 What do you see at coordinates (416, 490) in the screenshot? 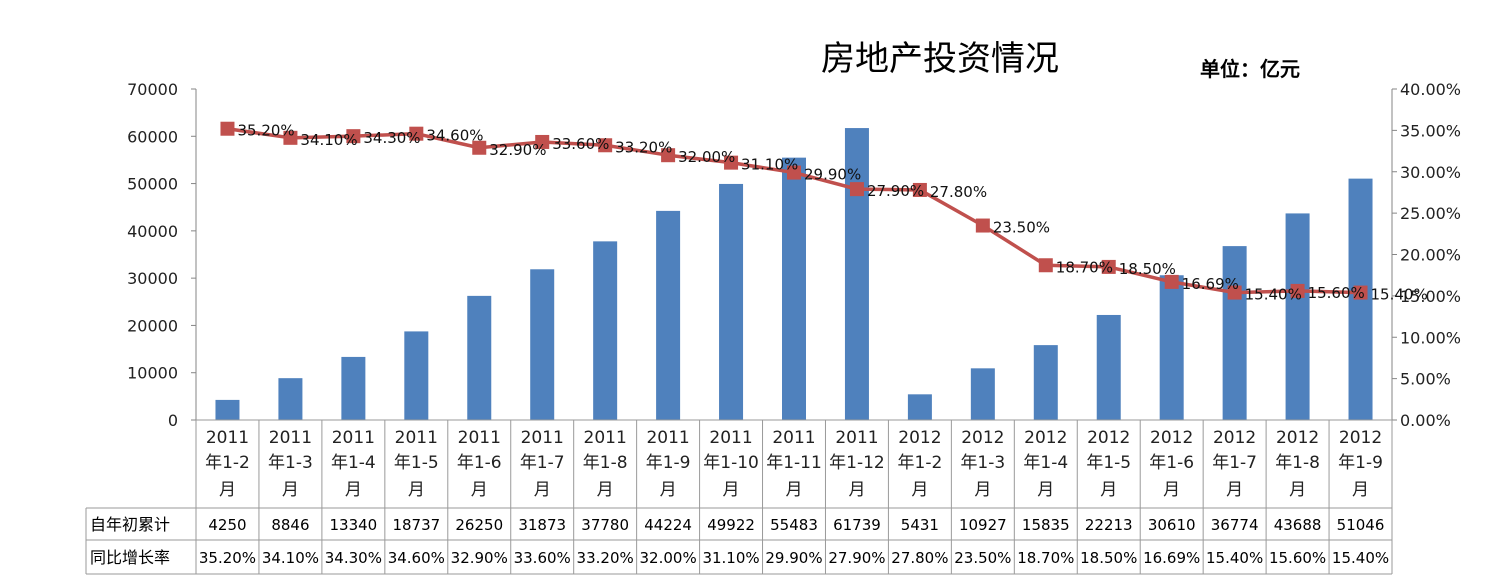
I see `x-category-suffix-3: 月` at bounding box center [416, 490].